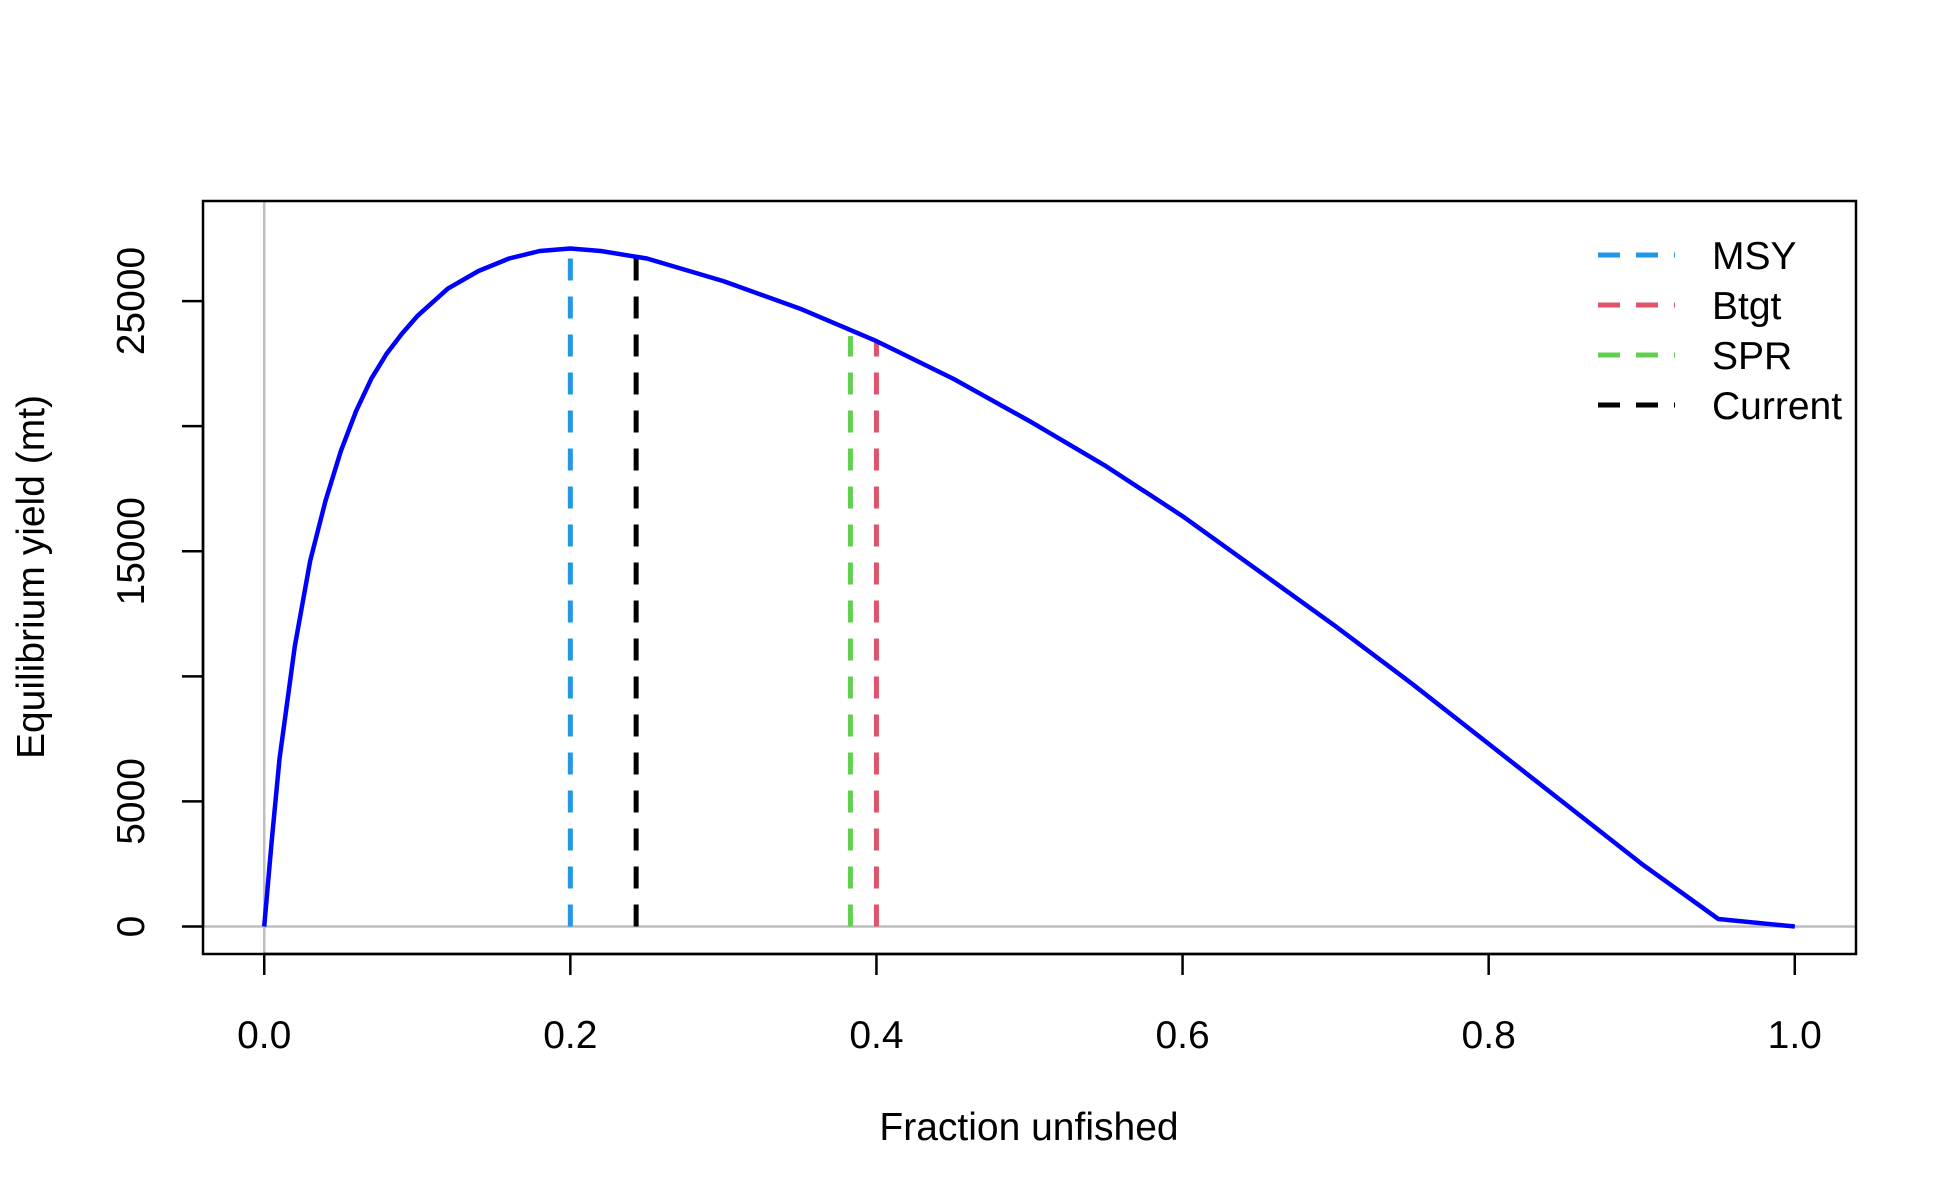 Image resolution: width=1950 pixels, height=1200 pixels. I want to click on legend: MSY Btgt SPR Current, so click(1720, 331).